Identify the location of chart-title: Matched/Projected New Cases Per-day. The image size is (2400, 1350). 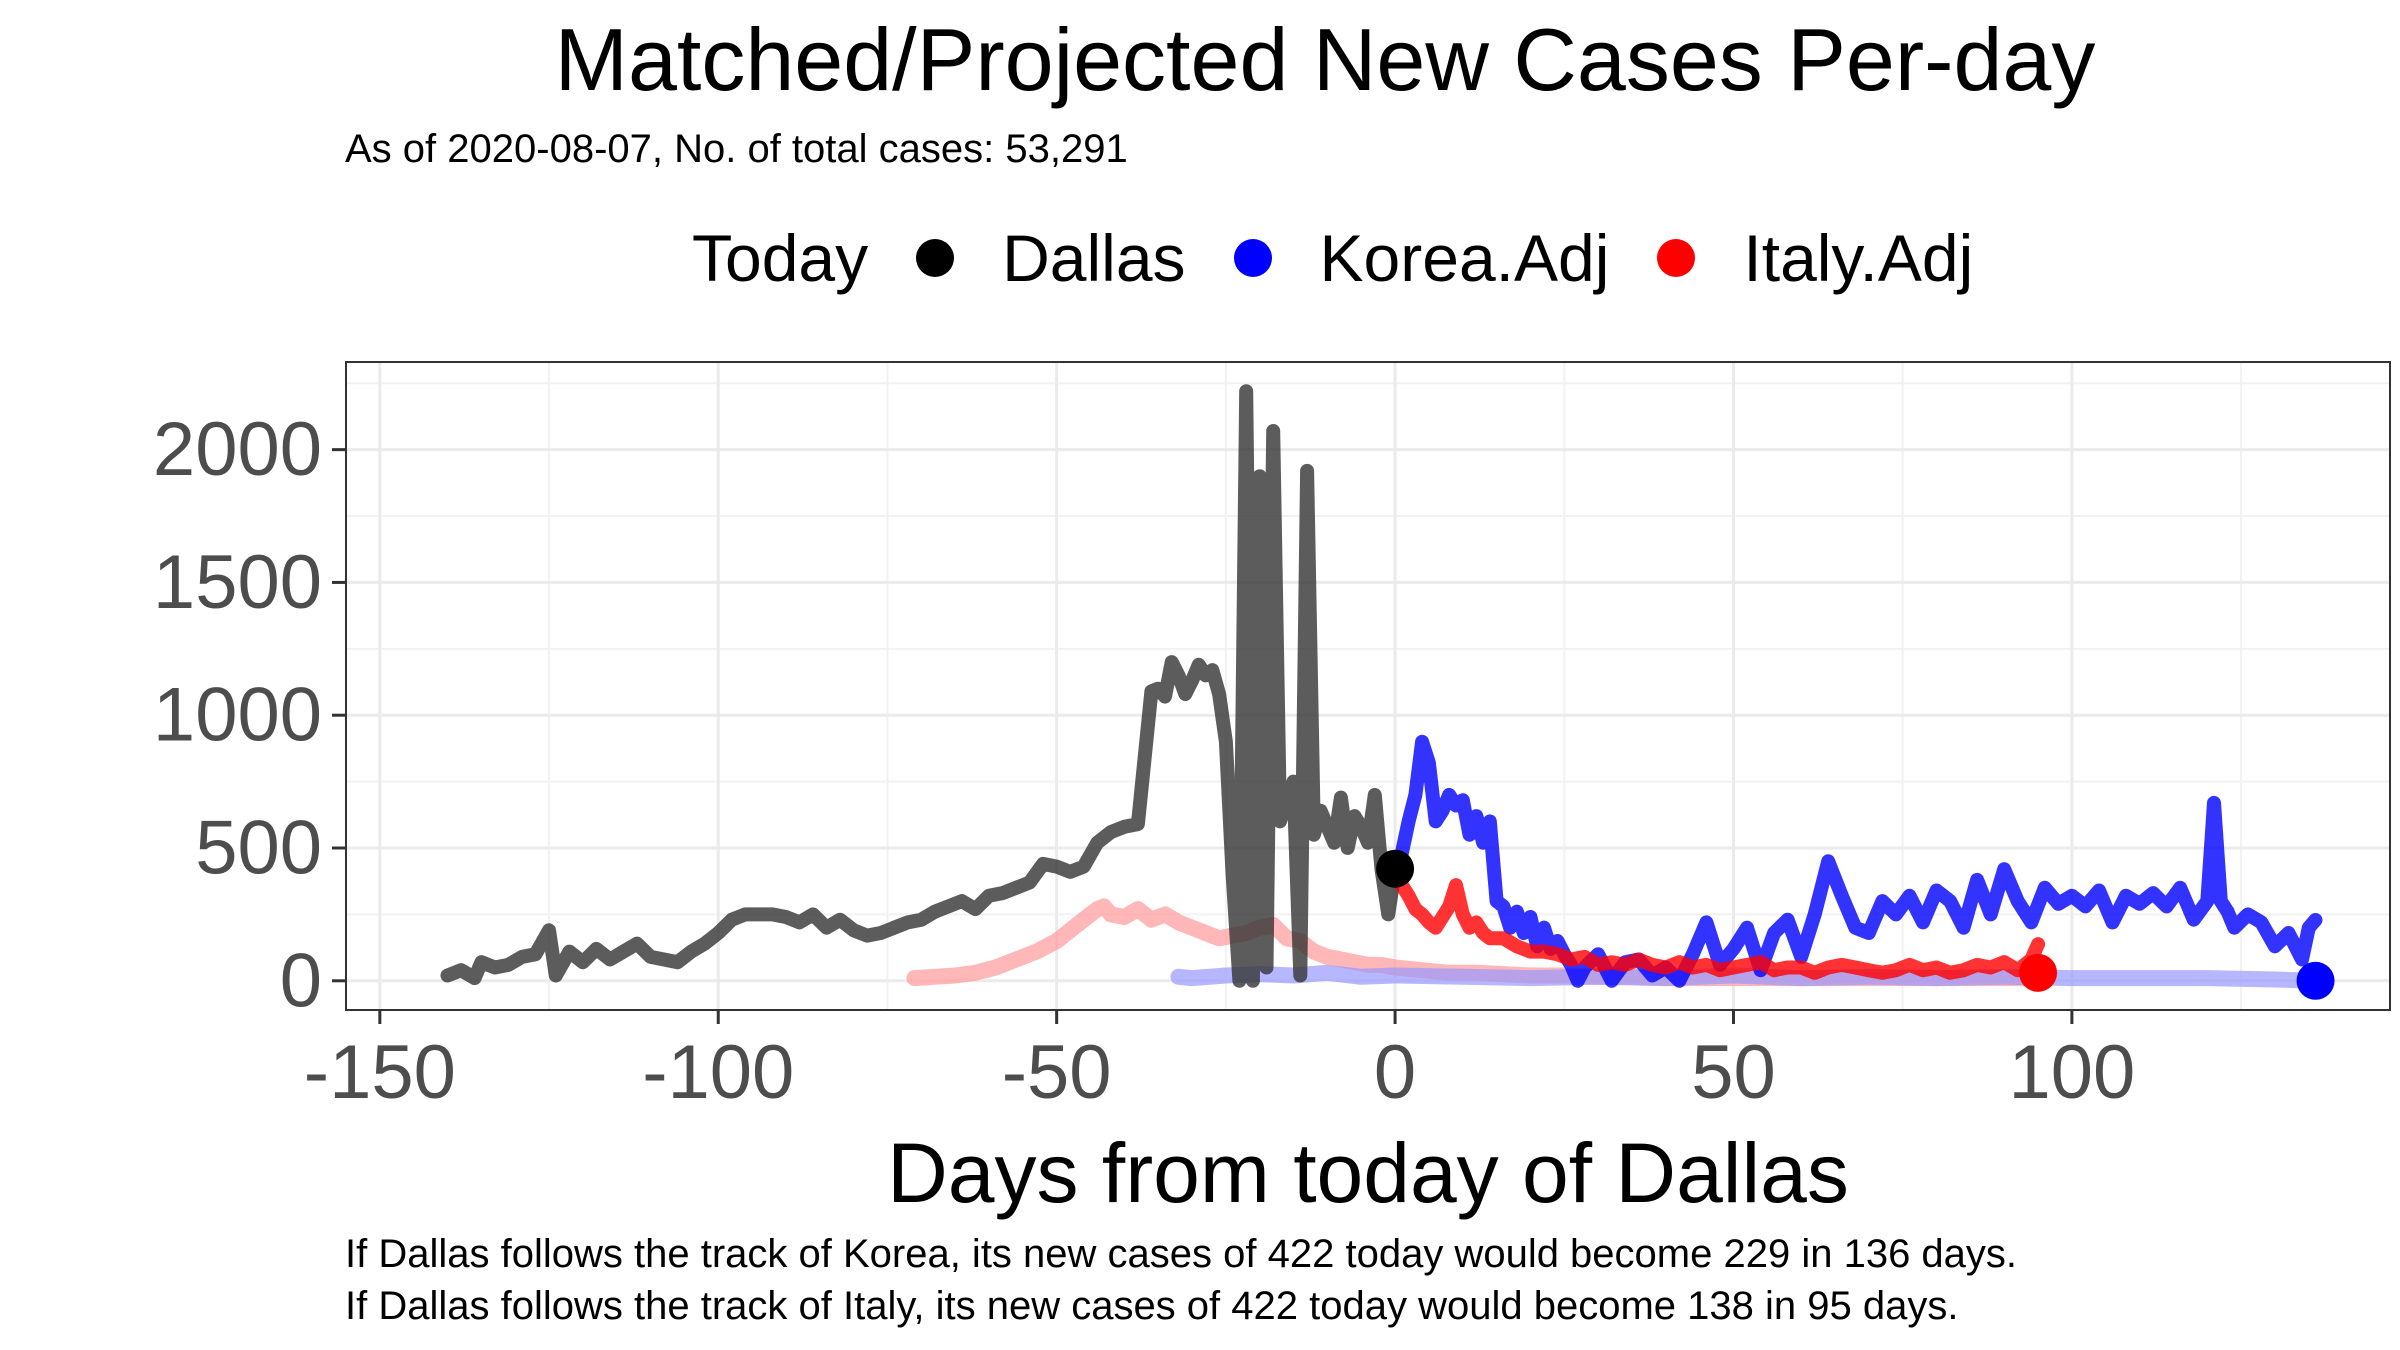
(1325, 59).